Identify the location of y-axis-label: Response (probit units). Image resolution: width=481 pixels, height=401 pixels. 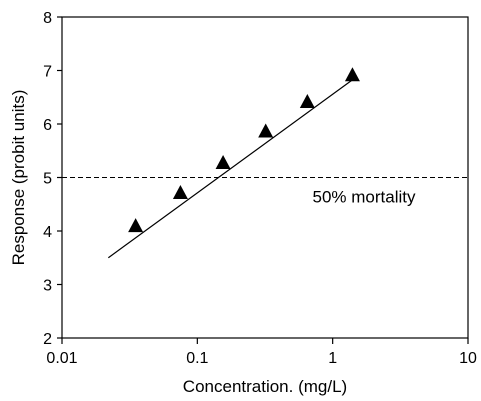
(18, 178).